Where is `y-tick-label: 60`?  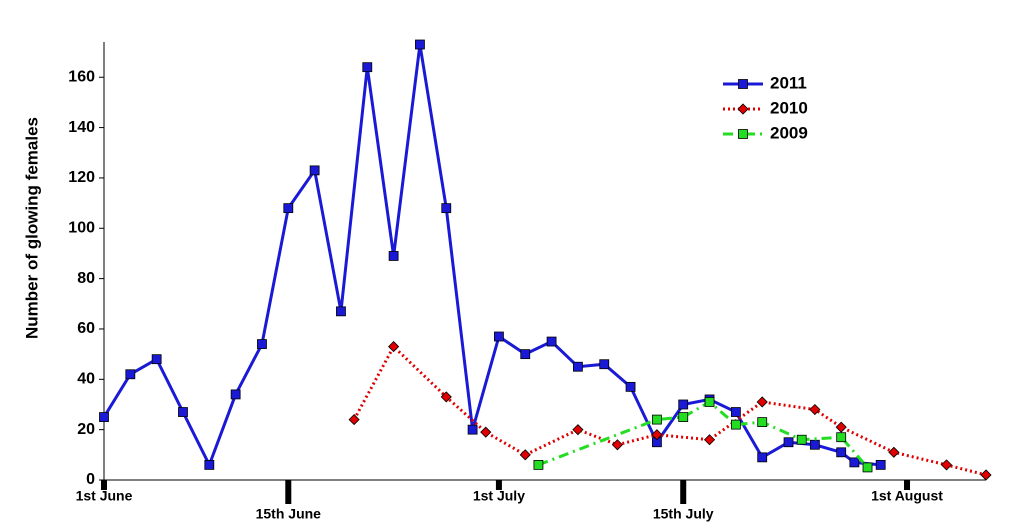 y-tick-label: 60 is located at coordinates (86, 328).